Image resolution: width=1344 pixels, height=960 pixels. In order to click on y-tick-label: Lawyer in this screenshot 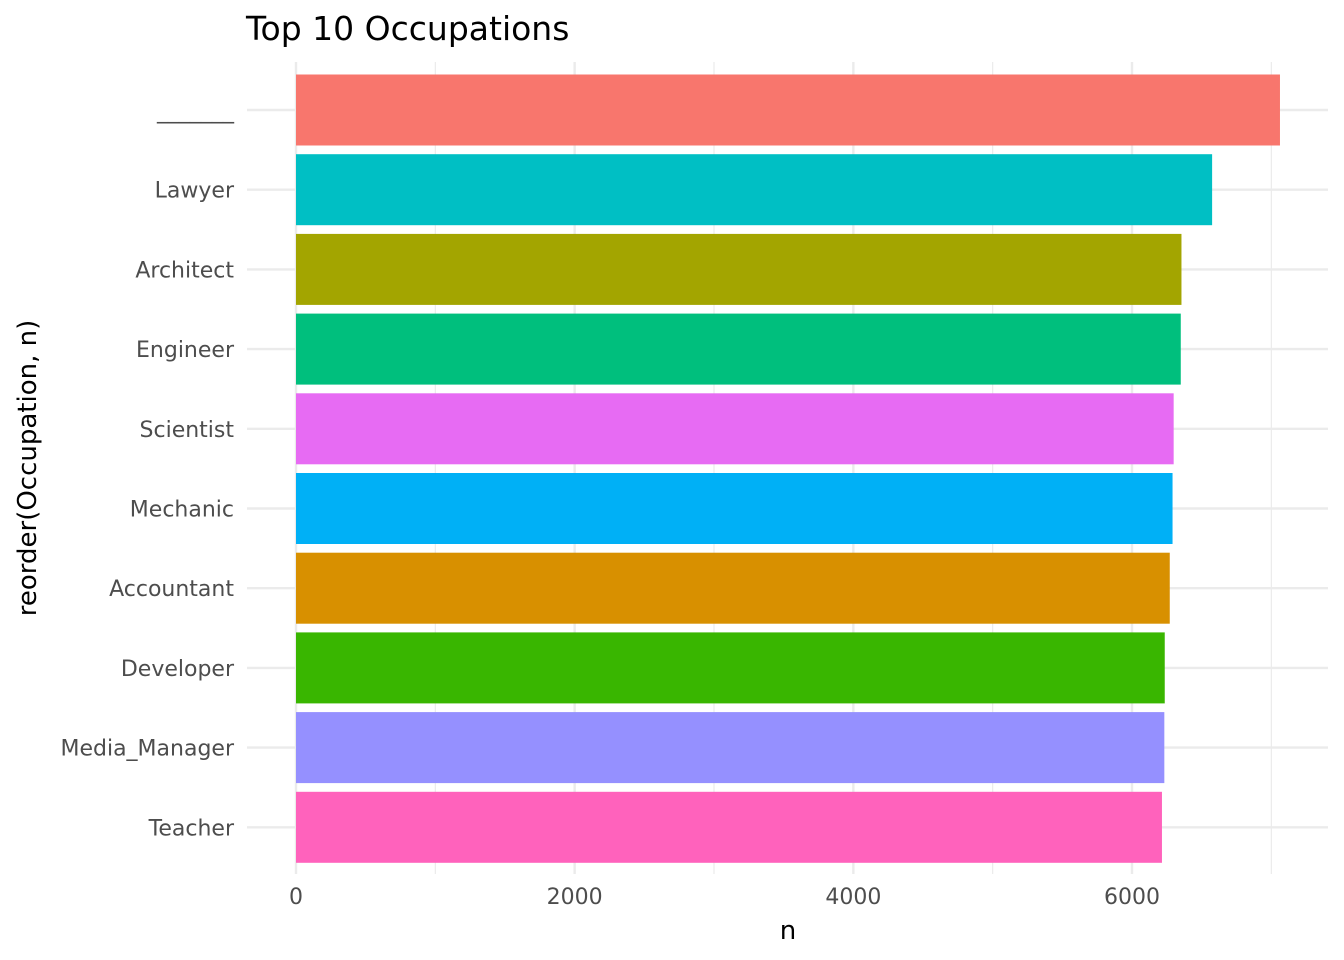, I will do `click(195, 191)`.